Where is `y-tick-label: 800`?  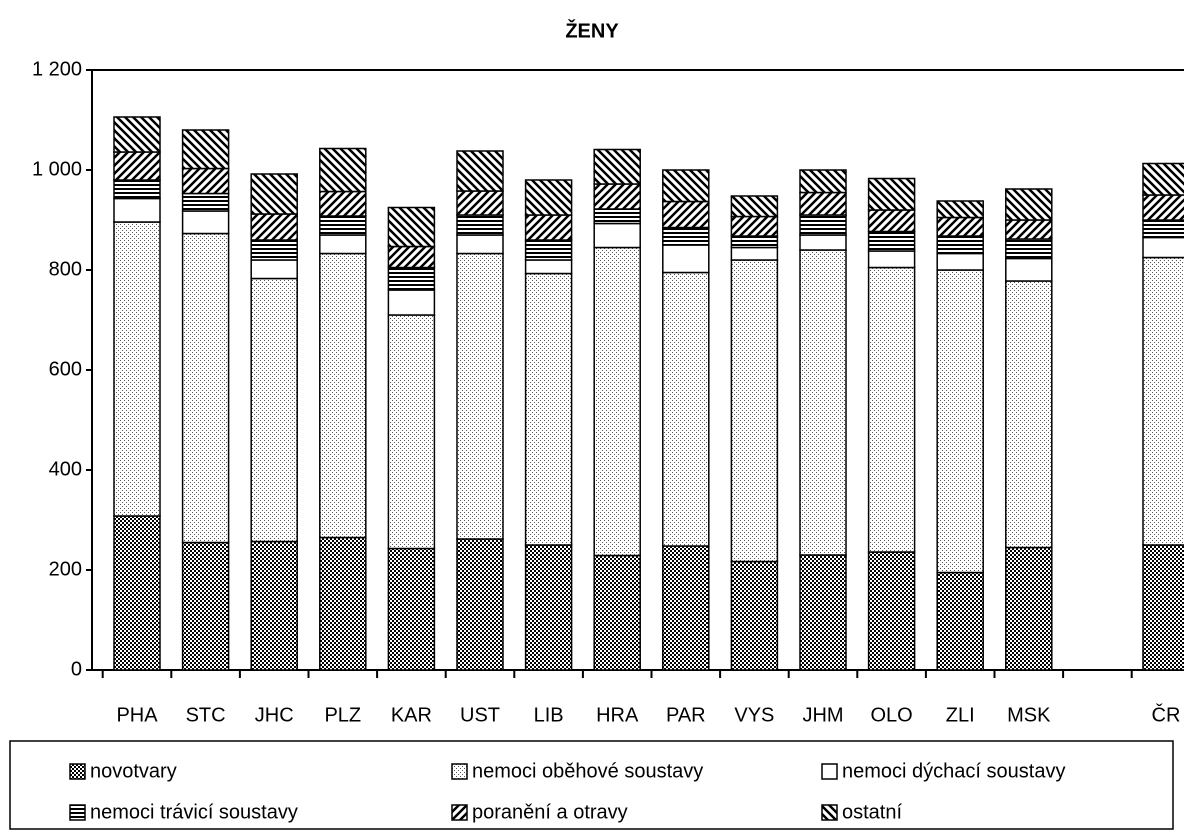
y-tick-label: 800 is located at coordinates (65, 269).